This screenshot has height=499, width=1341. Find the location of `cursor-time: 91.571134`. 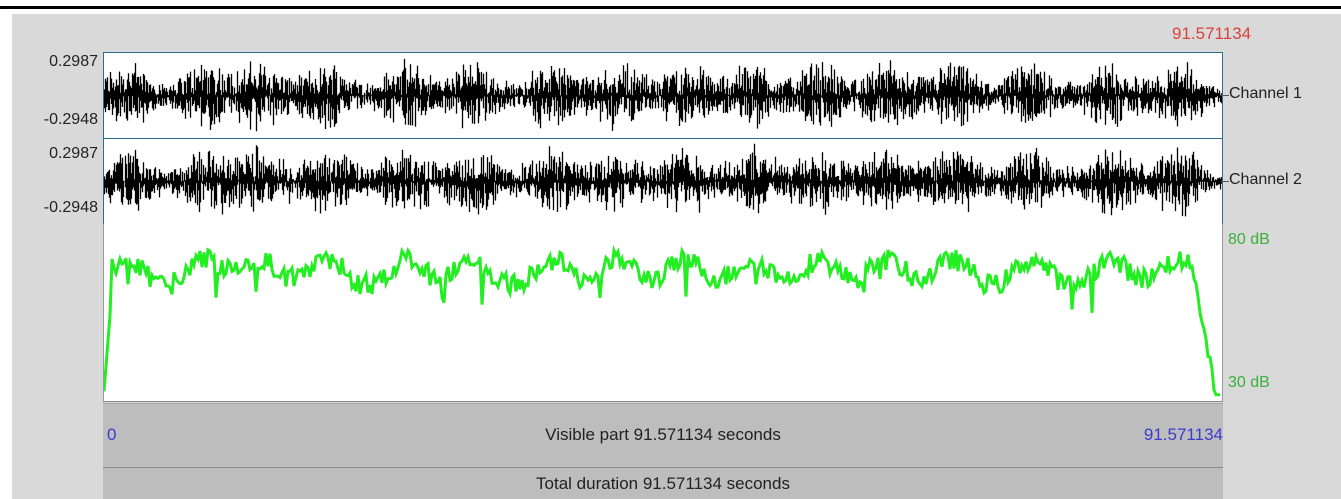

cursor-time: 91.571134 is located at coordinates (1212, 33).